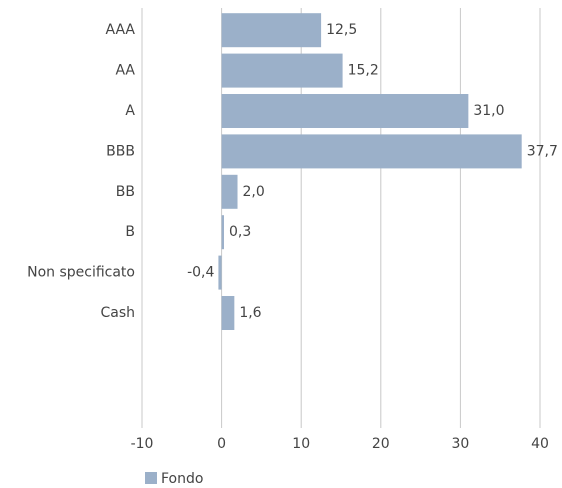 The width and height of the screenshot is (562, 488). Describe the element at coordinates (254, 192) in the screenshot. I see `data-label: 2,0` at that location.